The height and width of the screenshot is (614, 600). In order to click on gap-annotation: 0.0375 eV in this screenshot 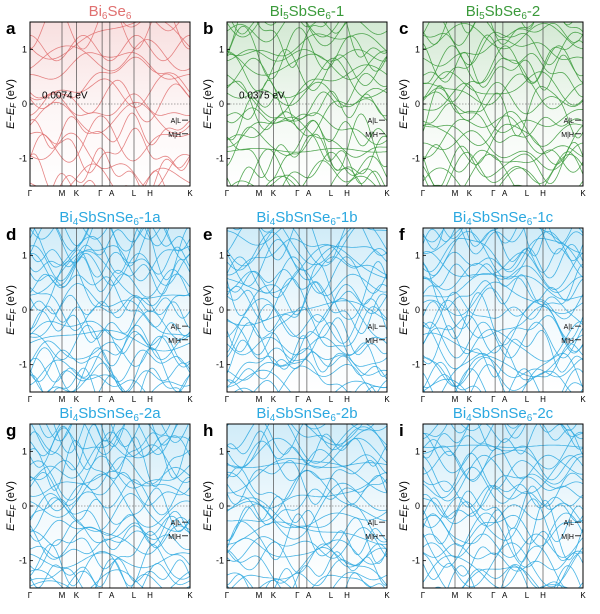, I will do `click(262, 96)`.